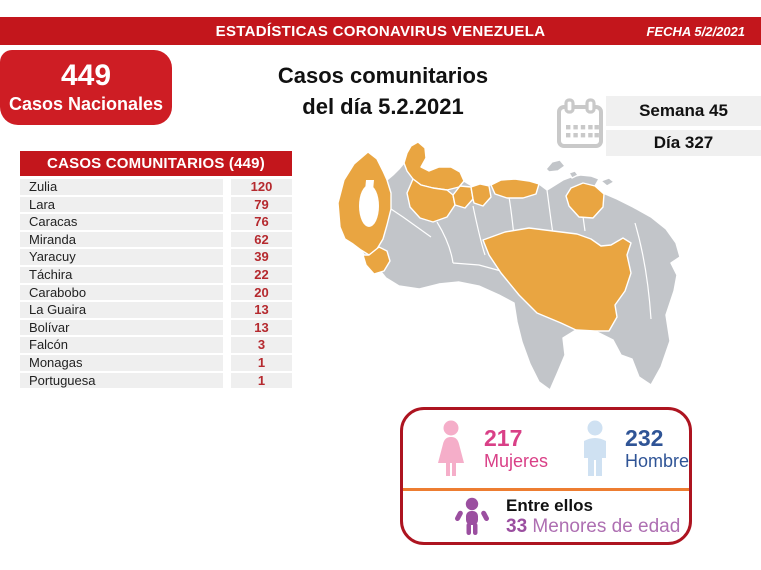 This screenshot has width=761, height=570. I want to click on national-cases-label: Casos Nacionales, so click(86, 103).